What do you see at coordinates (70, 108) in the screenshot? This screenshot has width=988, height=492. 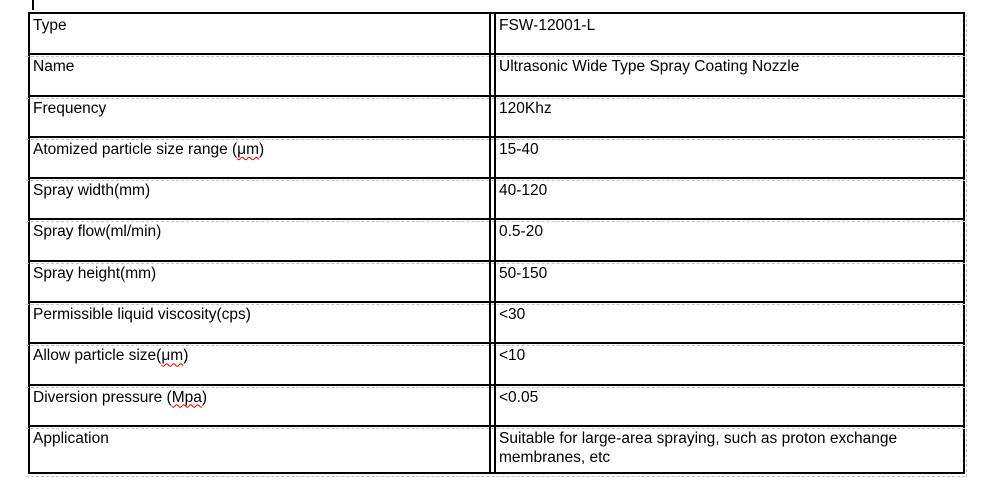 I see `spec-label-text: Frequency` at bounding box center [70, 108].